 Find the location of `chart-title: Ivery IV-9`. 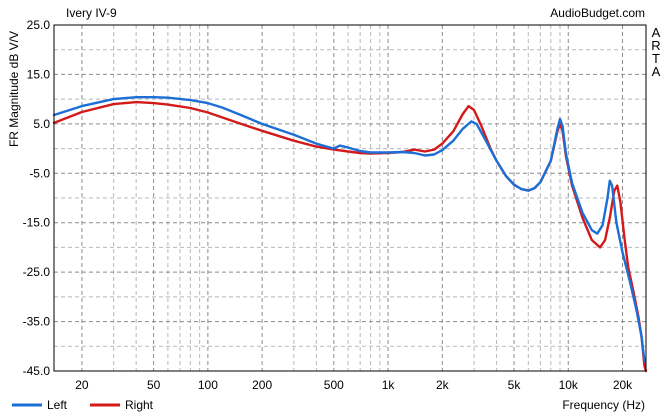

chart-title: Ivery IV-9 is located at coordinates (91, 13).